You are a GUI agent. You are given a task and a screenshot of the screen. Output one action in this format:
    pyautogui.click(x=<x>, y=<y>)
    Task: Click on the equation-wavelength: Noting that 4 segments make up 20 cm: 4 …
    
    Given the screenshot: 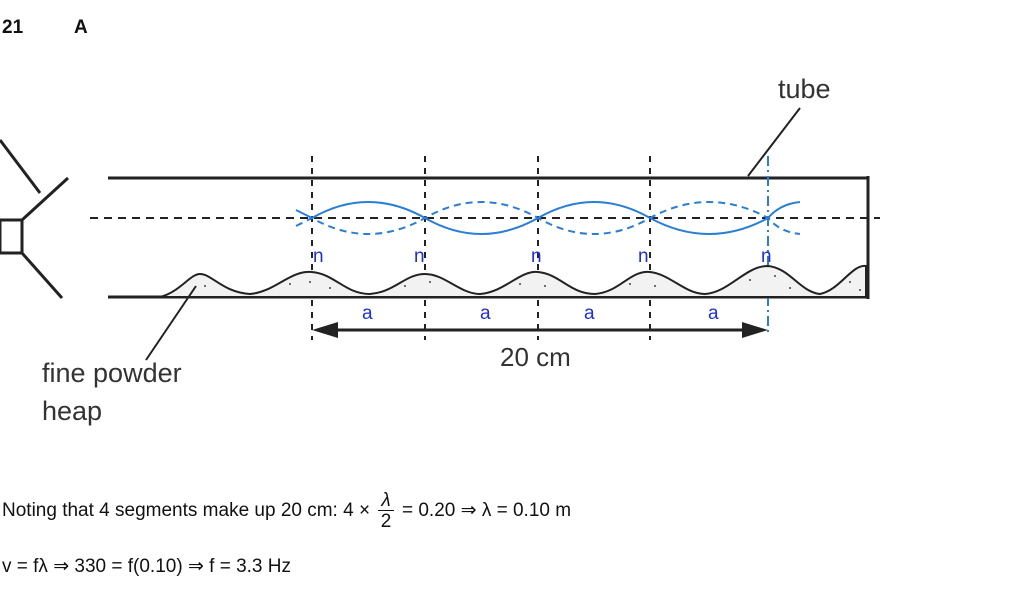 What is the action you would take?
    pyautogui.click(x=286, y=511)
    